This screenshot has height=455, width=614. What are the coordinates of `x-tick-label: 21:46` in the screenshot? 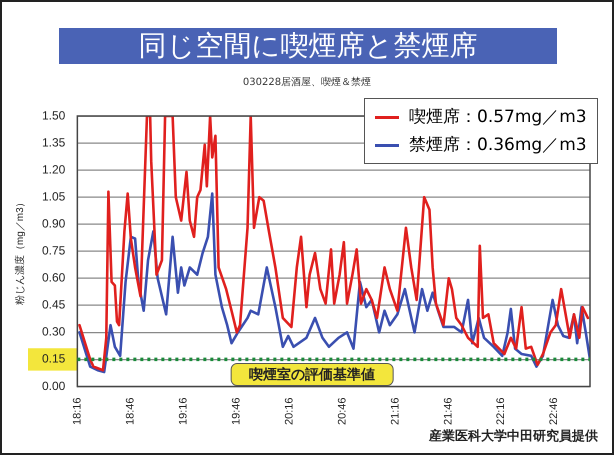 It's located at (448, 411).